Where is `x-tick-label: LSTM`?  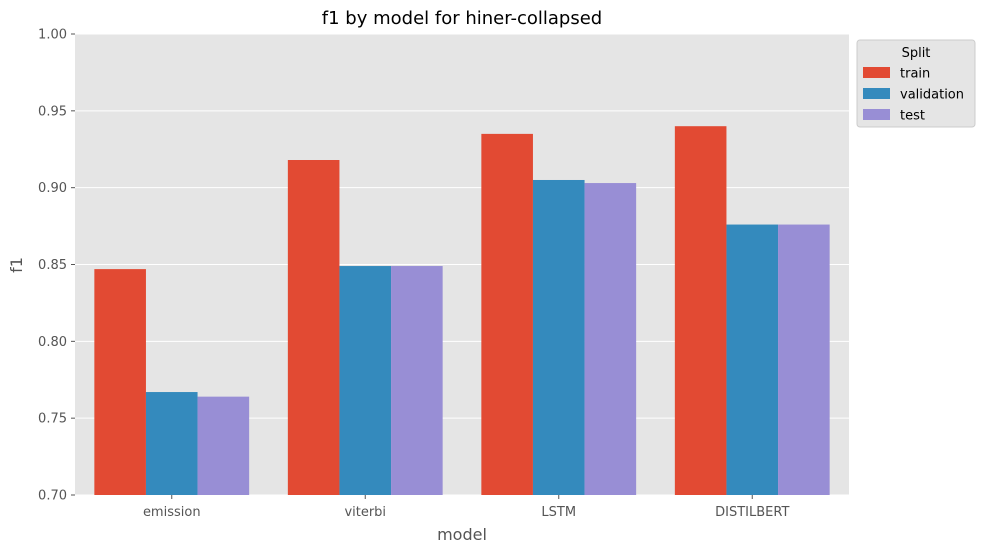
x-tick-label: LSTM is located at coordinates (558, 512).